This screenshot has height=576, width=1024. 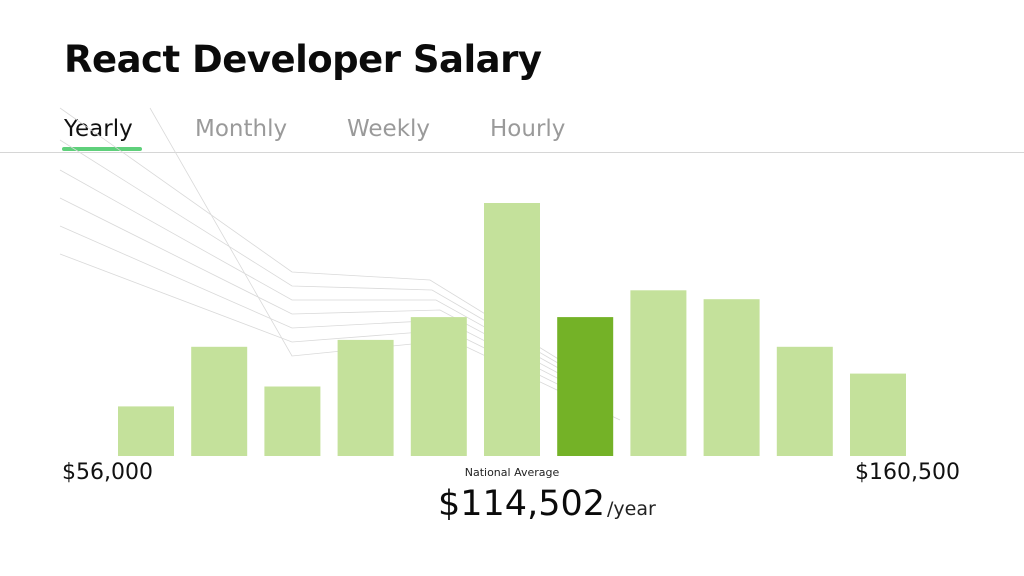 I want to click on histogram-bar-highlighted, so click(x=585, y=386).